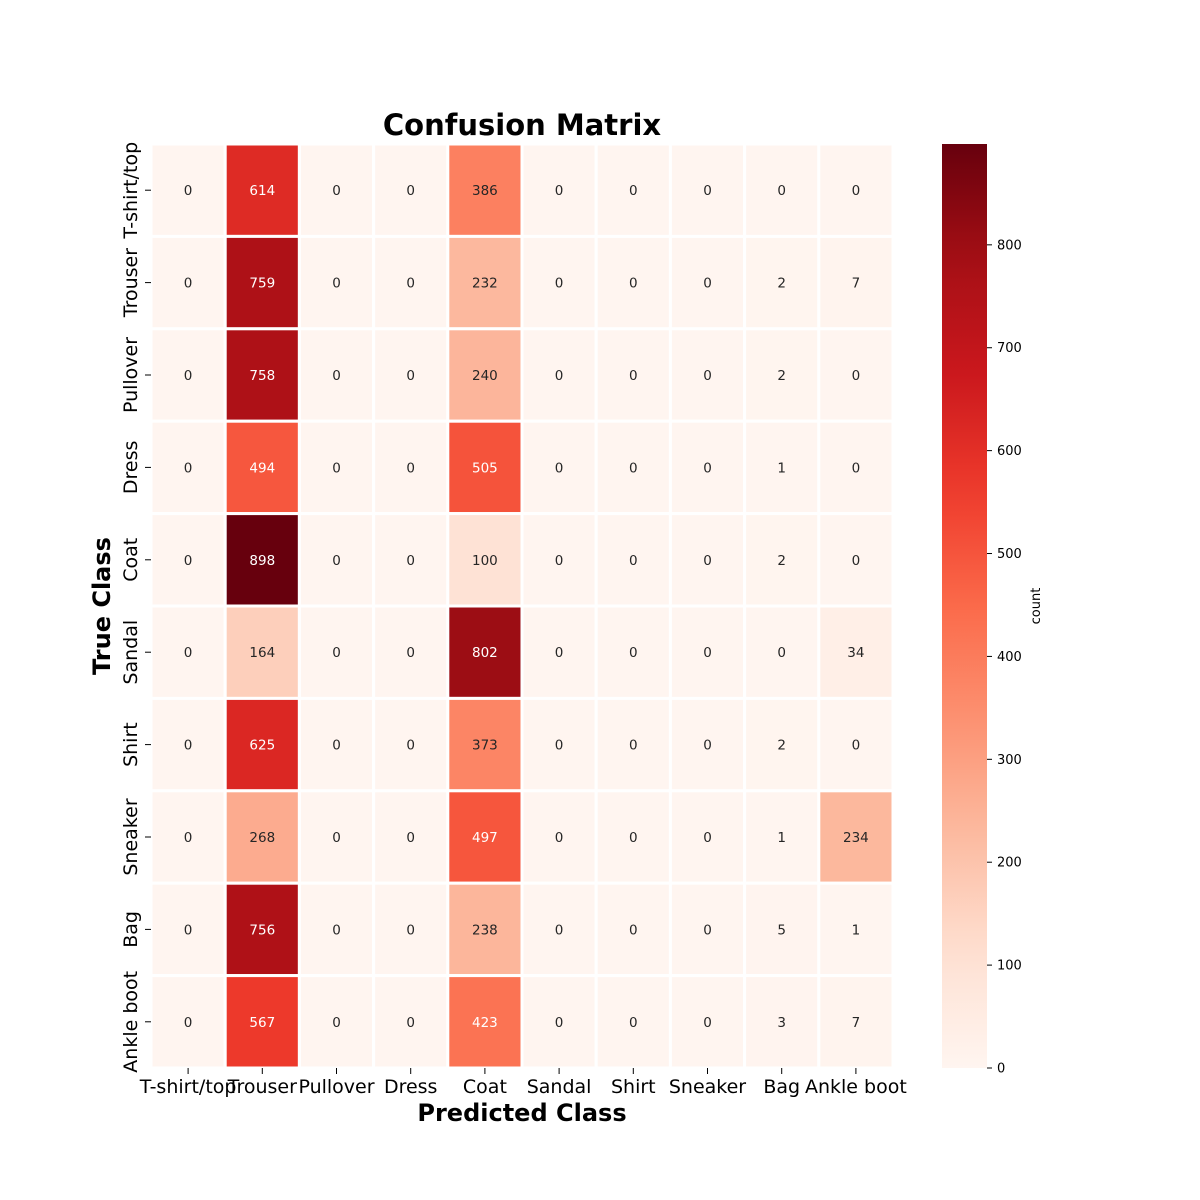  What do you see at coordinates (485, 930) in the screenshot?
I see `cell-value-label: 238` at bounding box center [485, 930].